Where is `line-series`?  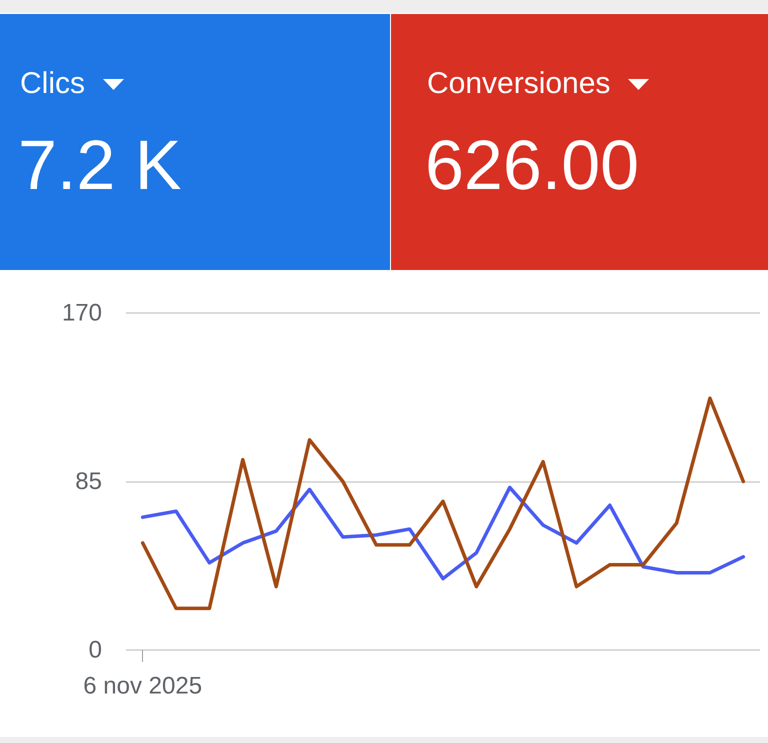 line-series is located at coordinates (443, 533).